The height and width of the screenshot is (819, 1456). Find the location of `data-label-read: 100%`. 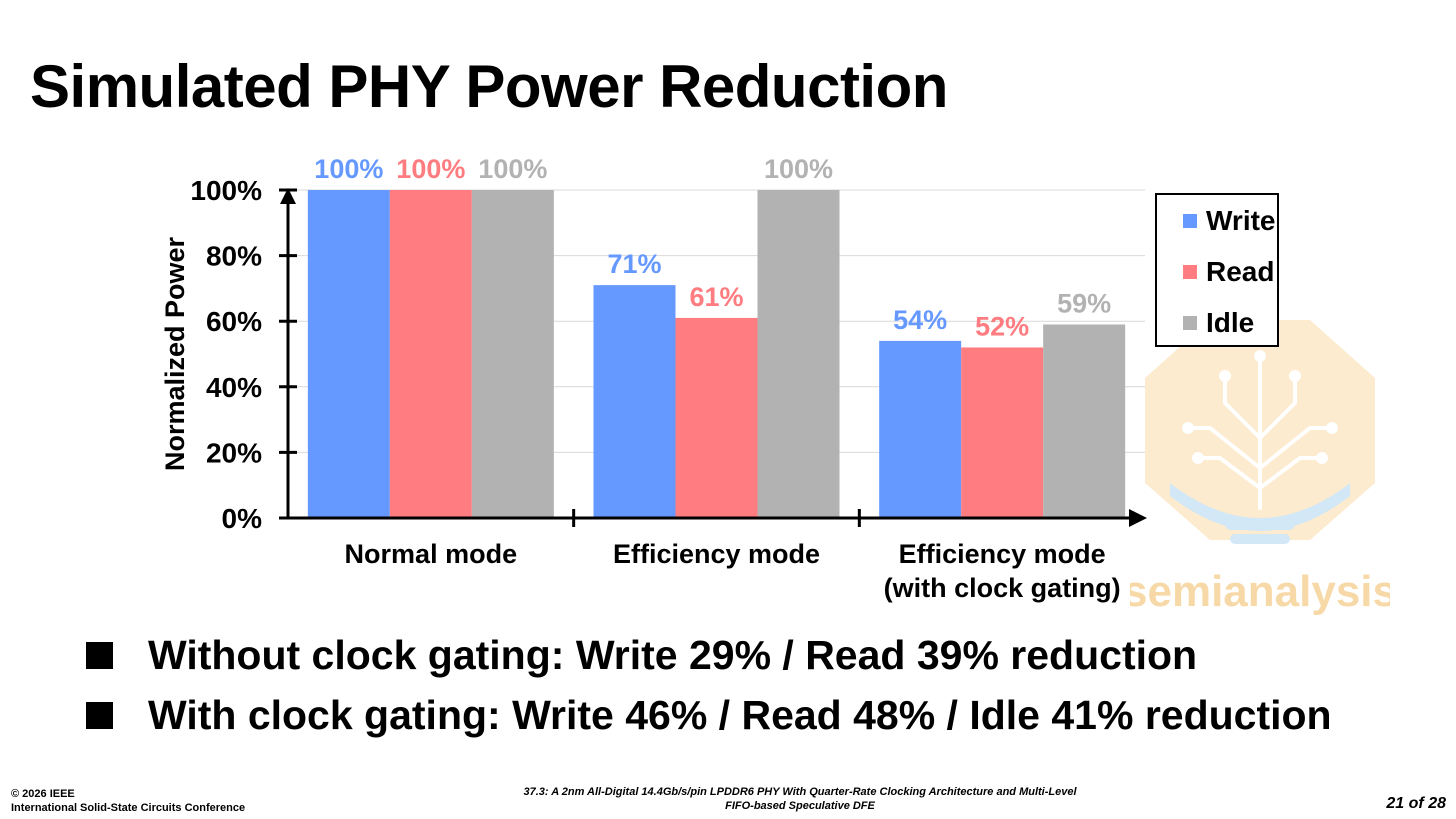

data-label-read: 100% is located at coordinates (430, 169).